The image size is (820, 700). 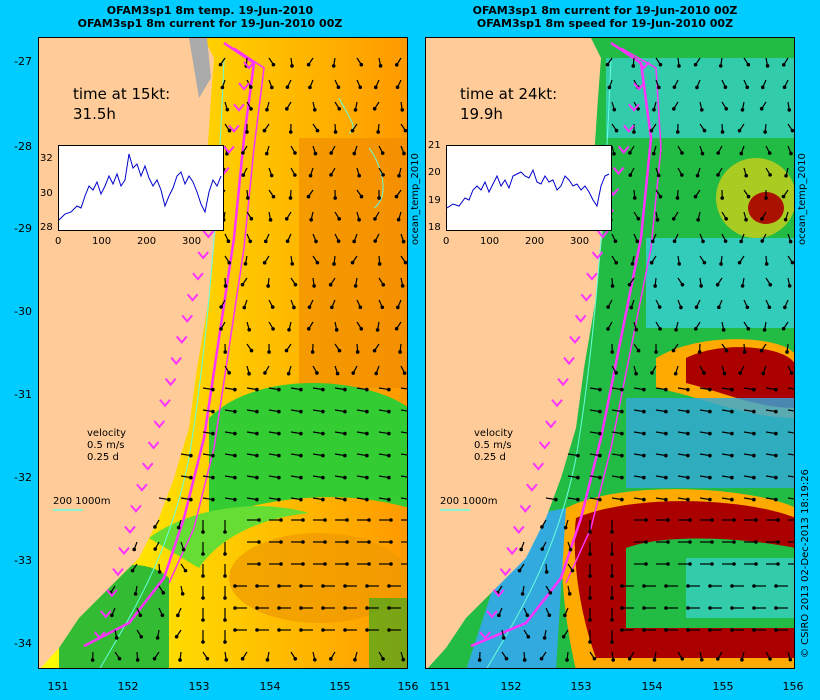 What do you see at coordinates (82, 501) in the screenshot?
I see `left-scale-label: 200 1000m` at bounding box center [82, 501].